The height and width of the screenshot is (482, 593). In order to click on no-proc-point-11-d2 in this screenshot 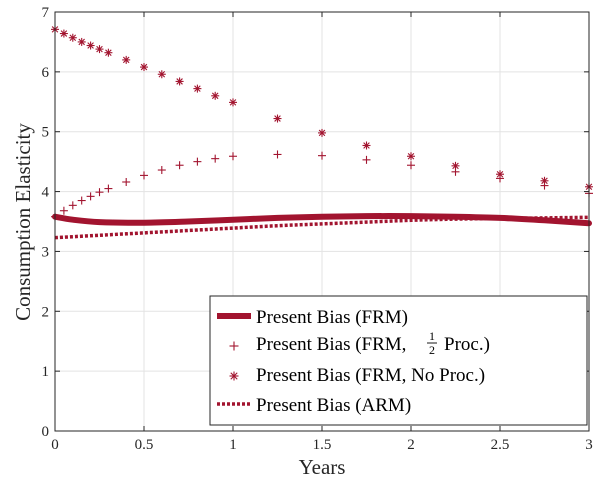, I will do `click(197, 88)`.